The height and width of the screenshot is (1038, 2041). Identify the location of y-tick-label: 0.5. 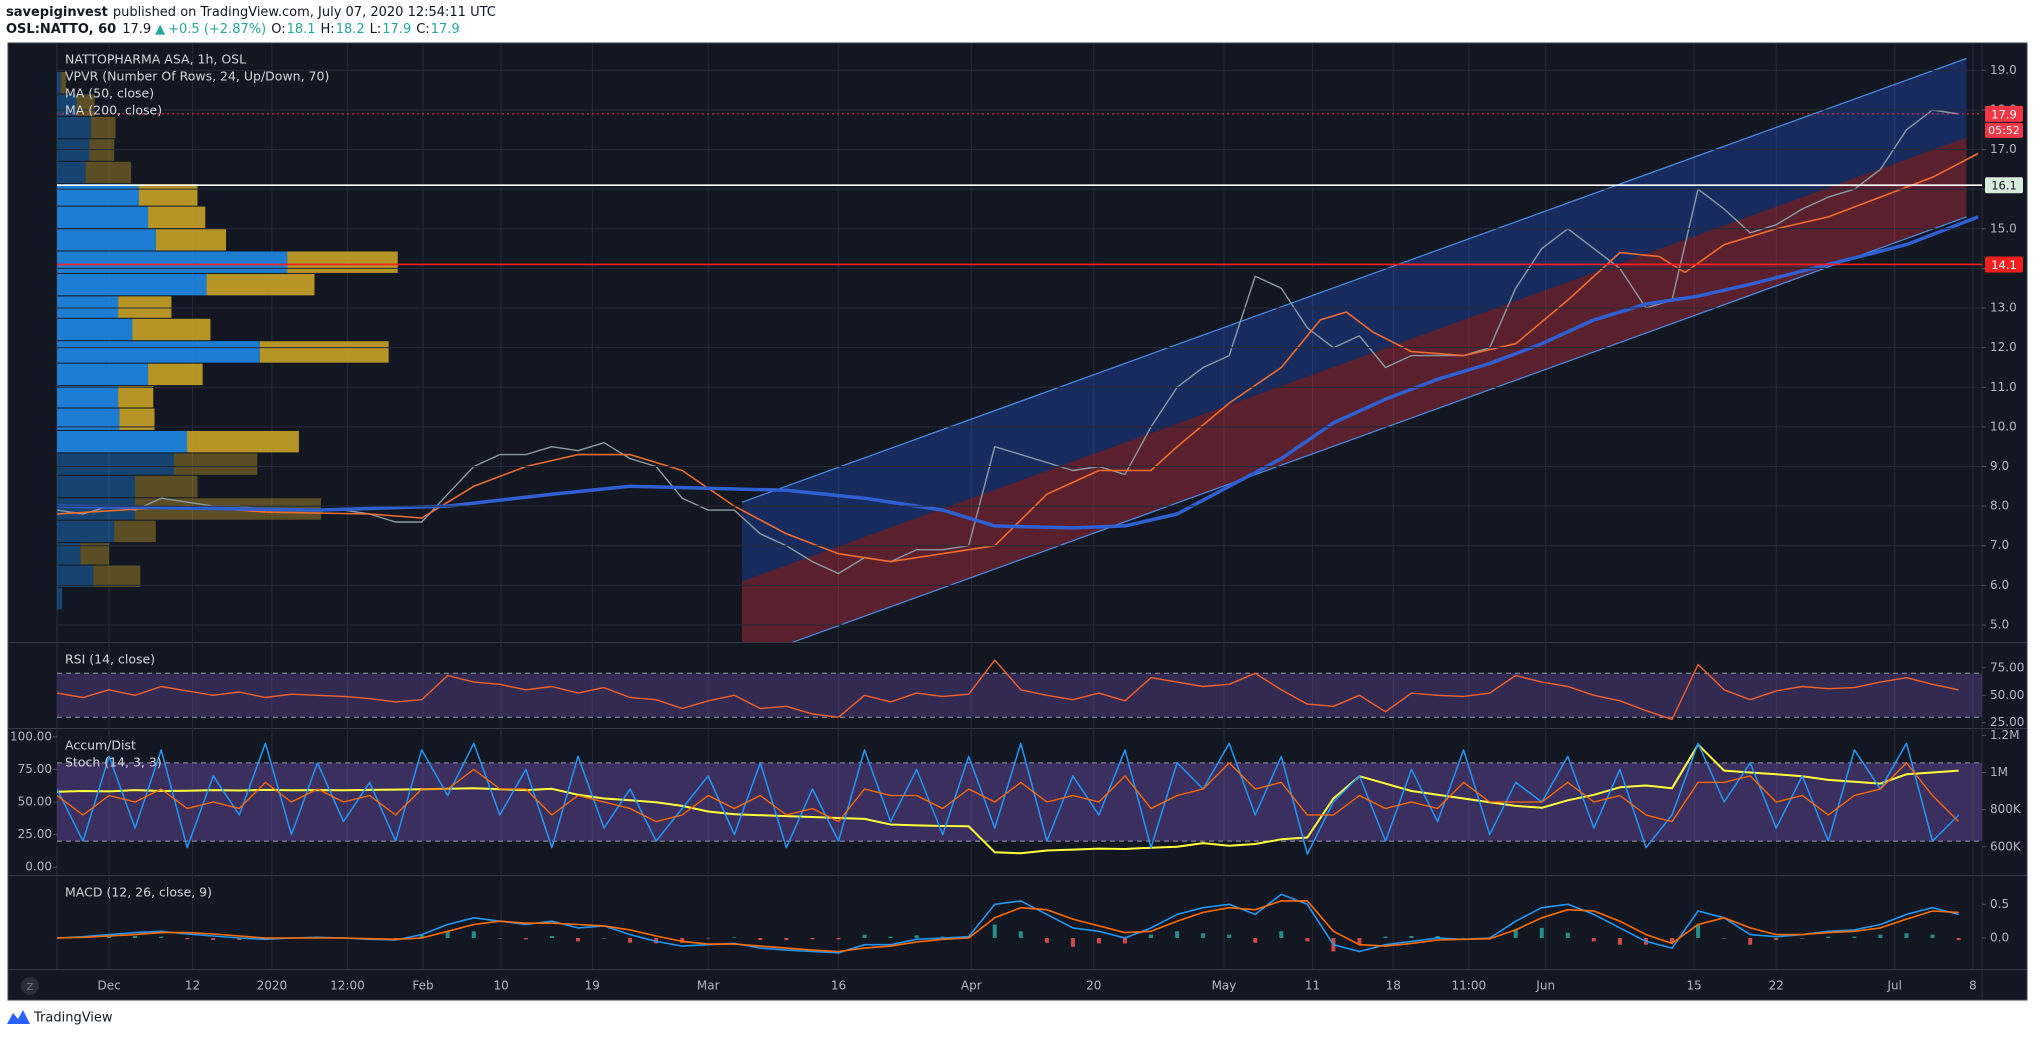
(1999, 904).